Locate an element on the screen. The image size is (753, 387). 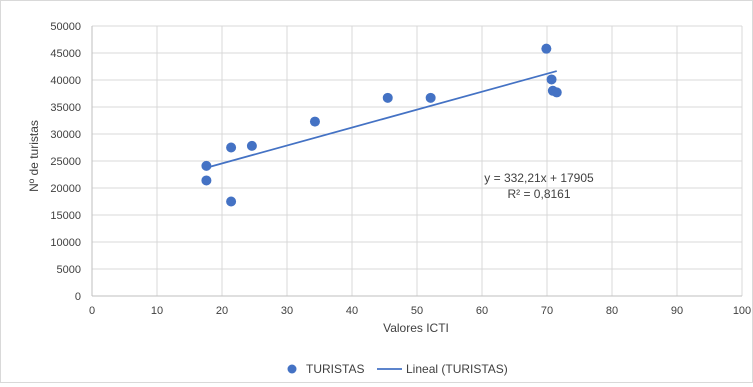
x-tick-label: 40 is located at coordinates (352, 311).